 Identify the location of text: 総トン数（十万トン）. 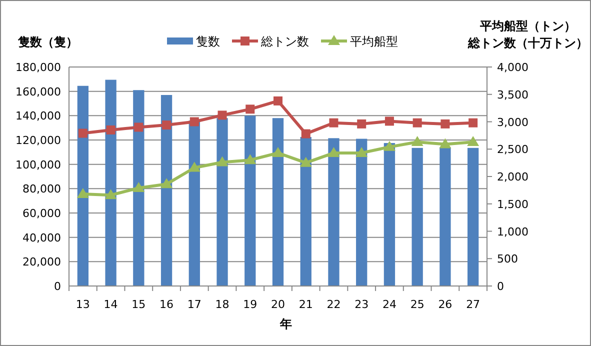
(528, 43).